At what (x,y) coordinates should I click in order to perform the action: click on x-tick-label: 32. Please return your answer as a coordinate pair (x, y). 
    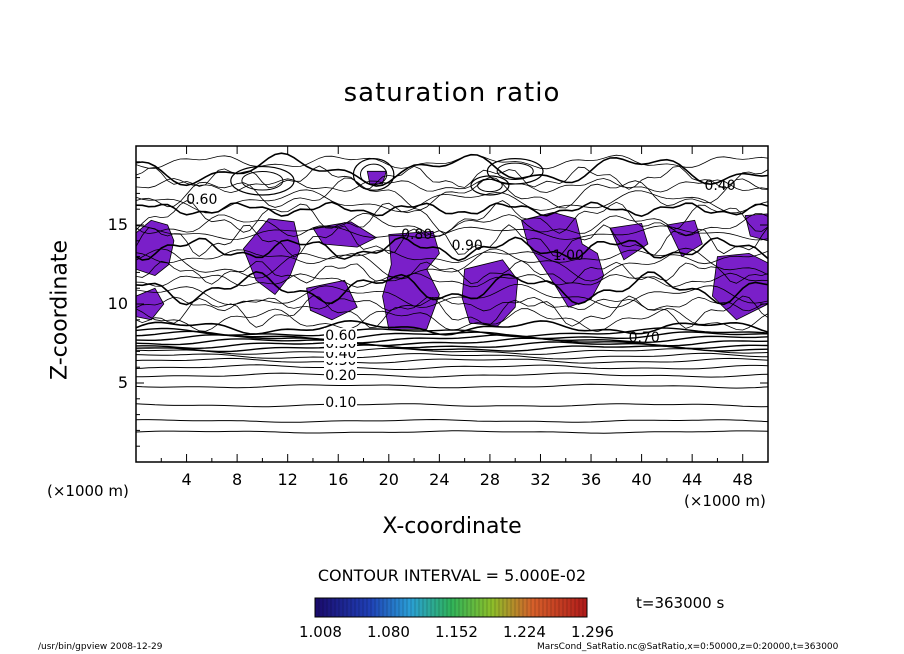
    Looking at the image, I should click on (540, 479).